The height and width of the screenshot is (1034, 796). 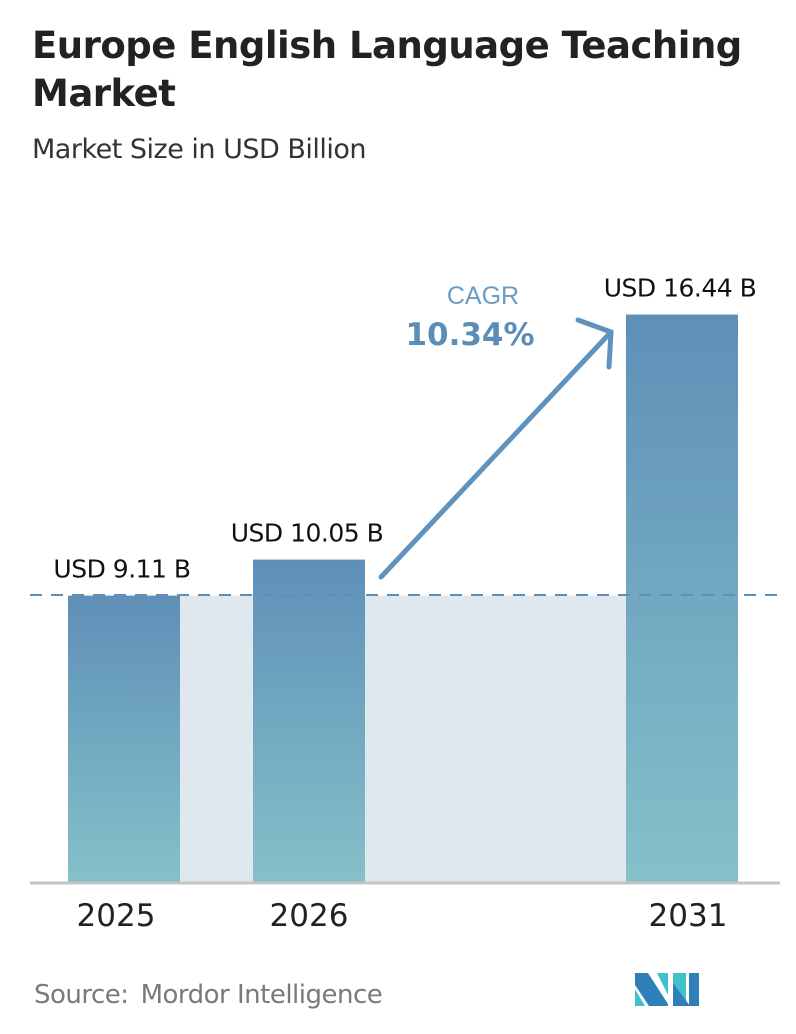 What do you see at coordinates (688, 916) in the screenshot?
I see `x-tick-label-2031: 2031` at bounding box center [688, 916].